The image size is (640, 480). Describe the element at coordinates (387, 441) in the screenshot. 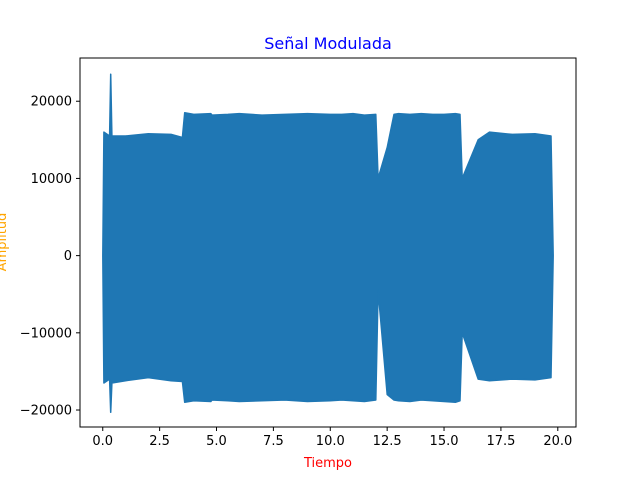

I see `x-tick-label: 12.5` at that location.